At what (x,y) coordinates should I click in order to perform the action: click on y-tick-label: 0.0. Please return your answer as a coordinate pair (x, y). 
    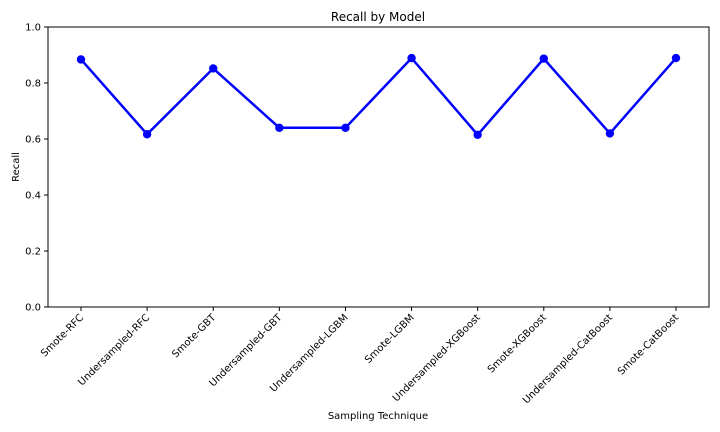
    Looking at the image, I should click on (33, 308).